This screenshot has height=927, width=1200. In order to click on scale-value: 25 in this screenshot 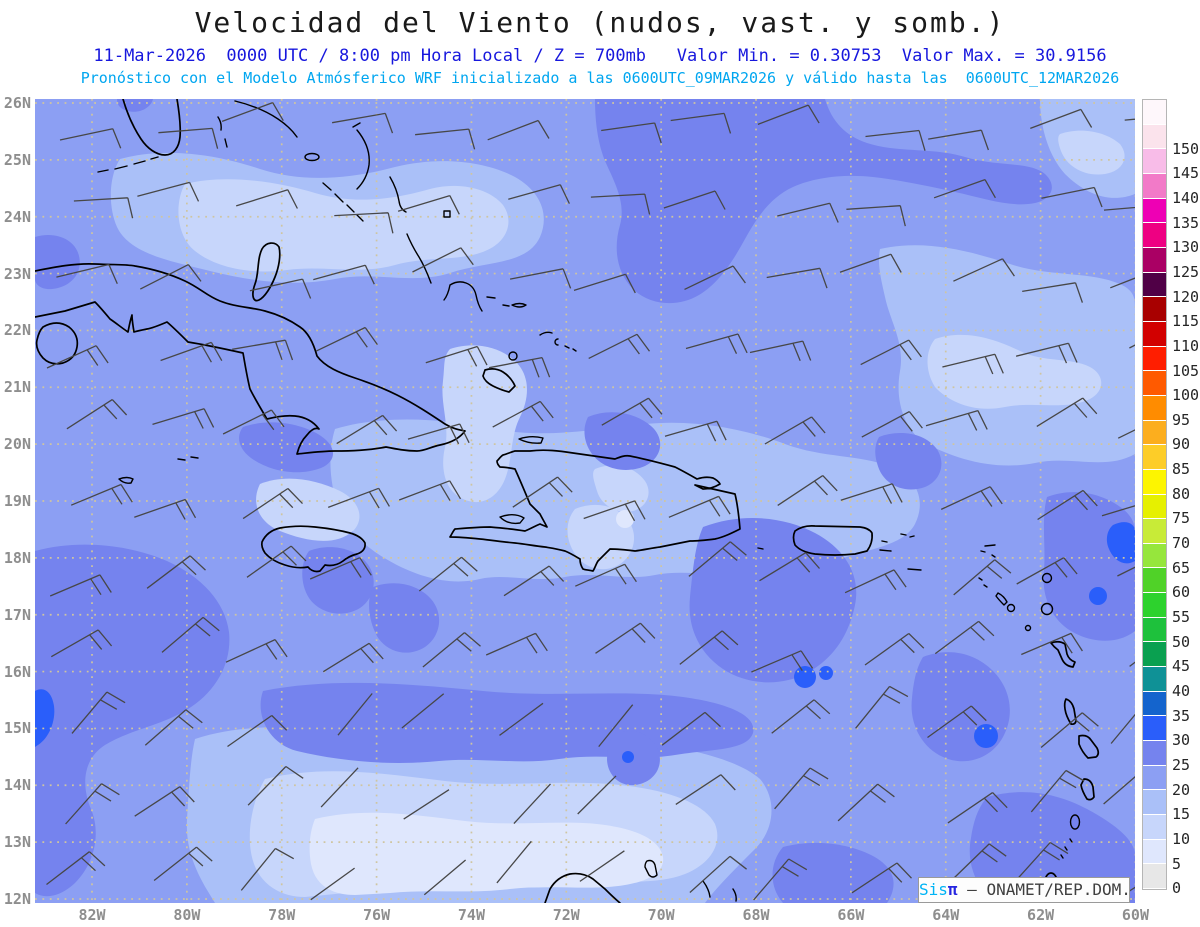, I will do `click(1181, 765)`.